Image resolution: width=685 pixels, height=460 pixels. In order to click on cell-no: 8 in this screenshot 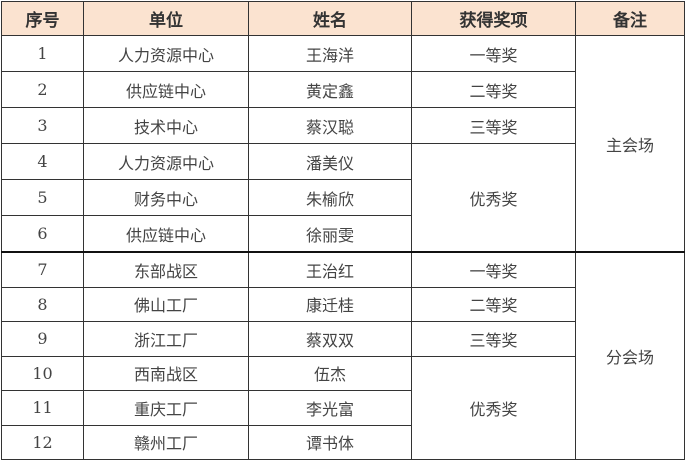, I will do `click(42, 304)`.